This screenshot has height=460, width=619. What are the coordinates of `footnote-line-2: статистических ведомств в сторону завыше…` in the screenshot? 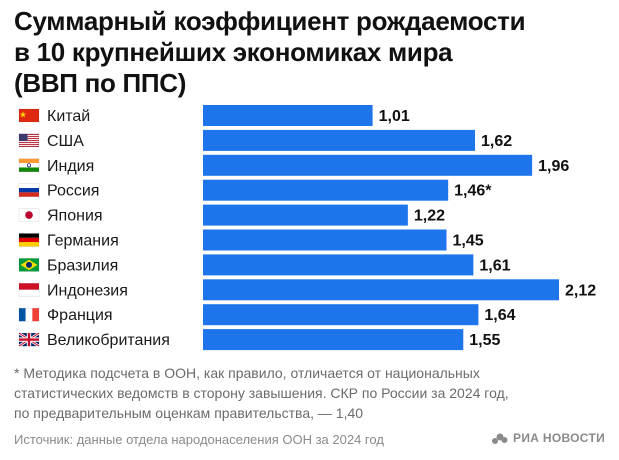 It's located at (261, 393).